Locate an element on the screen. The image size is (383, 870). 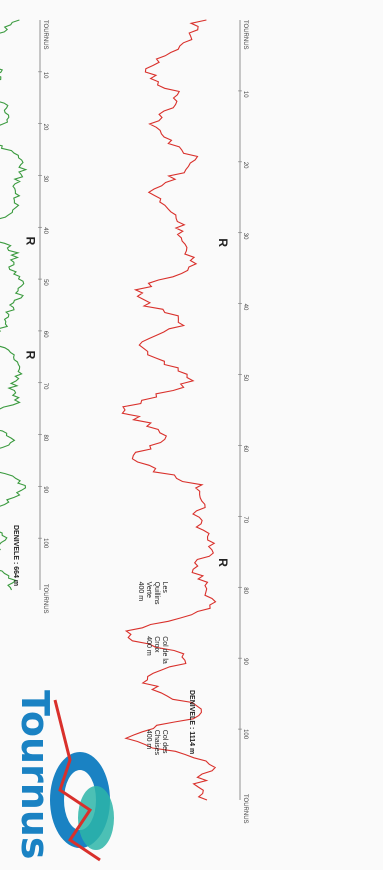
elevation-line is located at coordinates (14, 305).